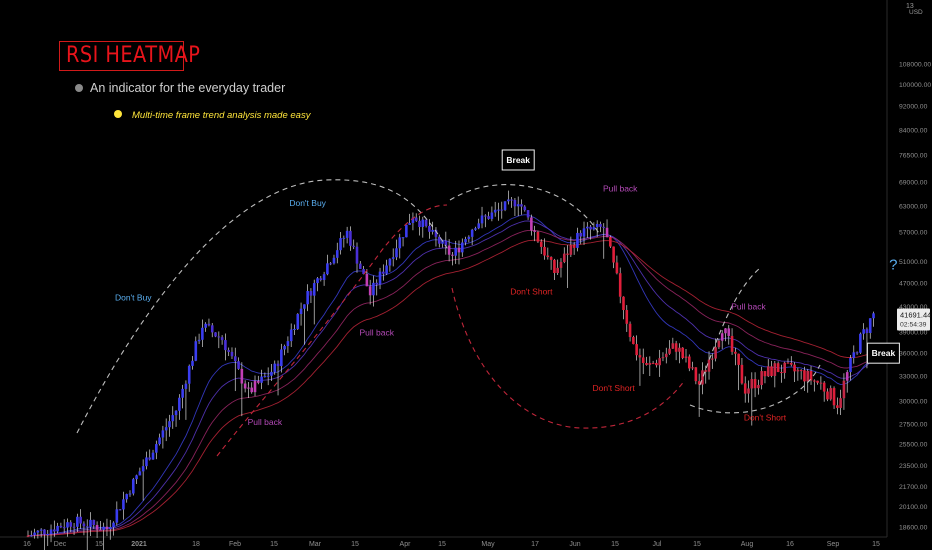 This screenshot has width=932, height=550. Describe the element at coordinates (913, 206) in the screenshot. I see `price-tick-label: 63000.00` at that location.